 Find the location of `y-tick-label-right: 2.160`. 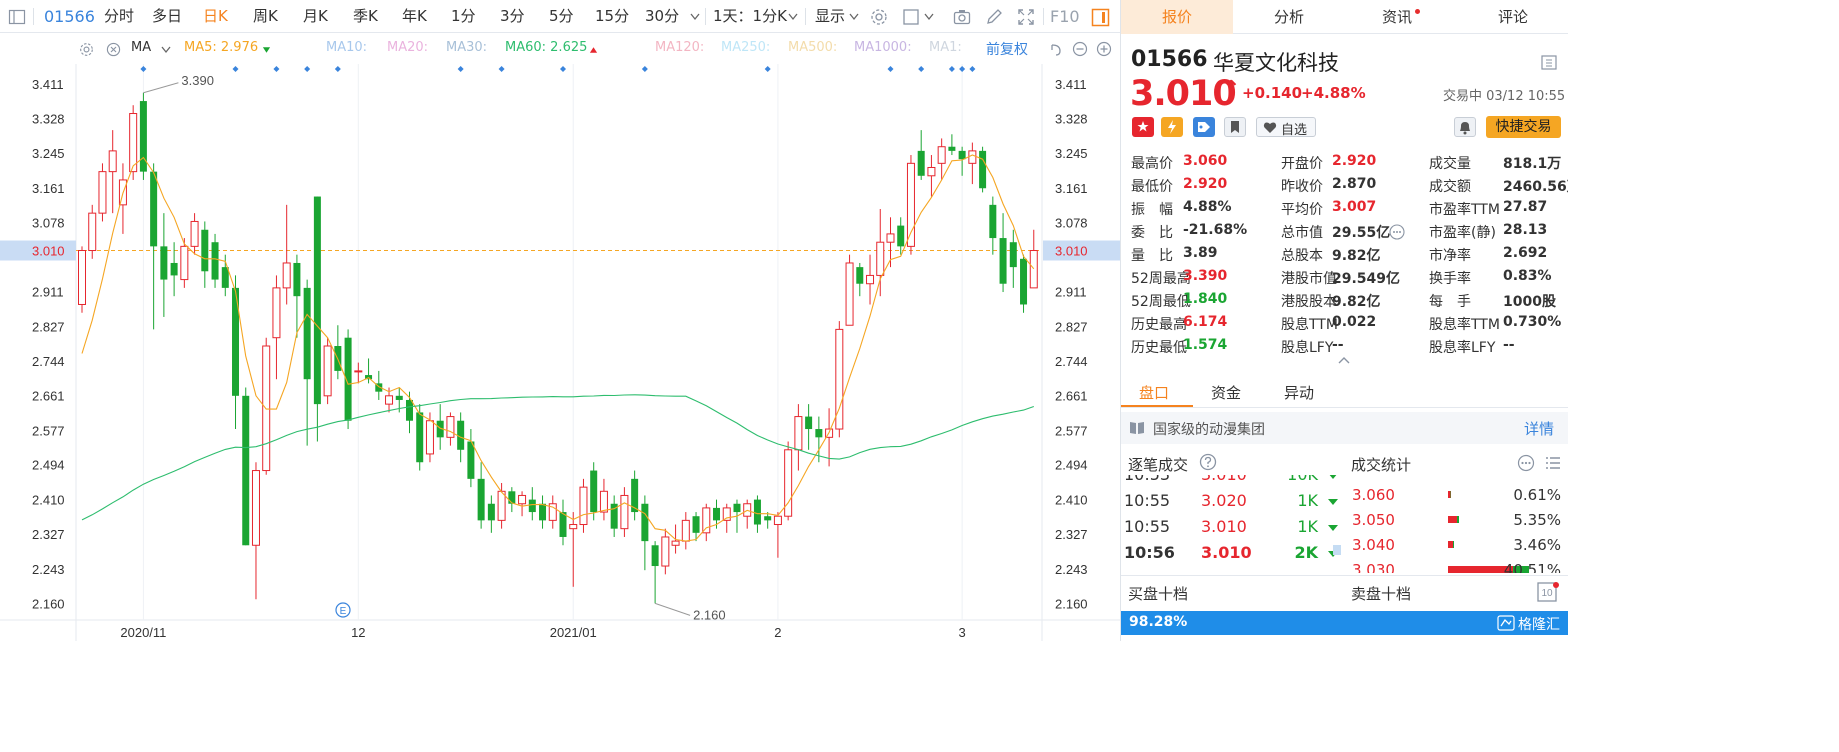

y-tick-label-right: 2.160 is located at coordinates (1071, 603).